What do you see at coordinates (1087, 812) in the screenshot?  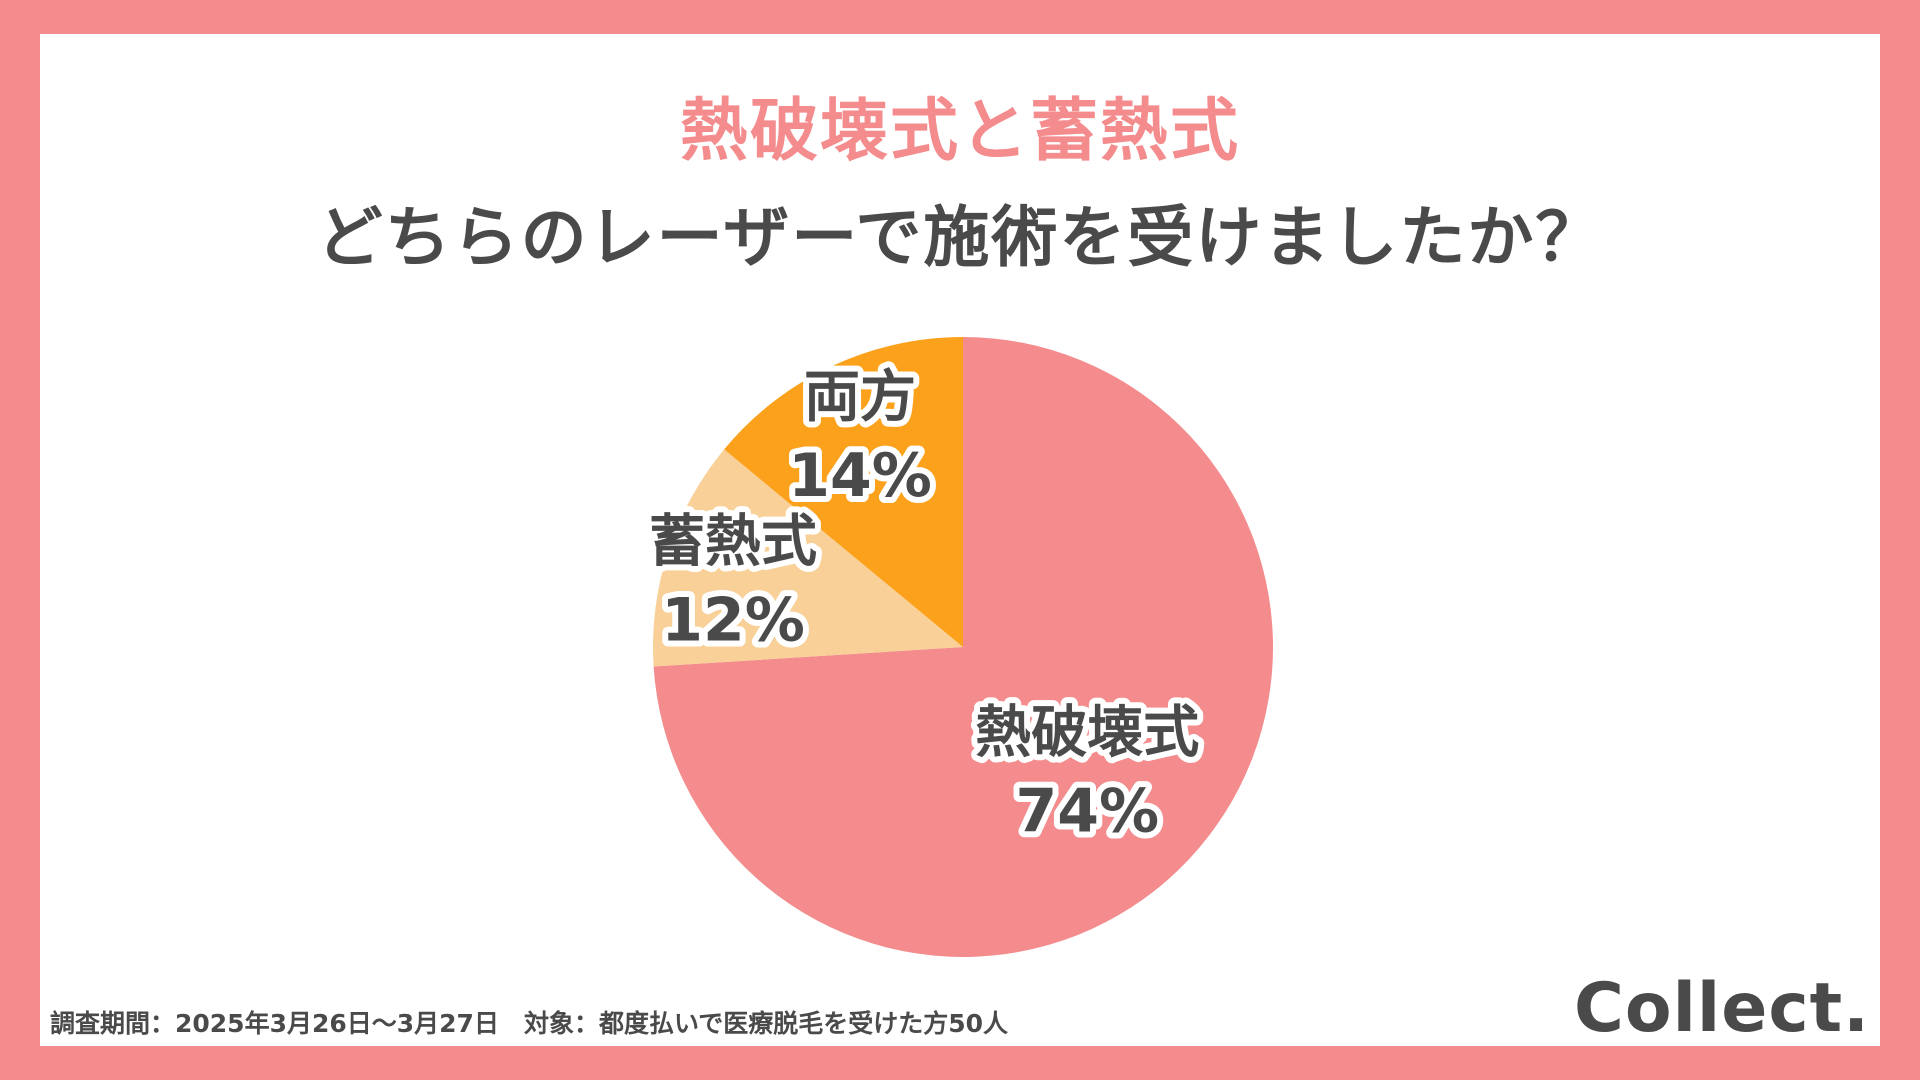 I see `pie-label-percent-1: 74%` at bounding box center [1087, 812].